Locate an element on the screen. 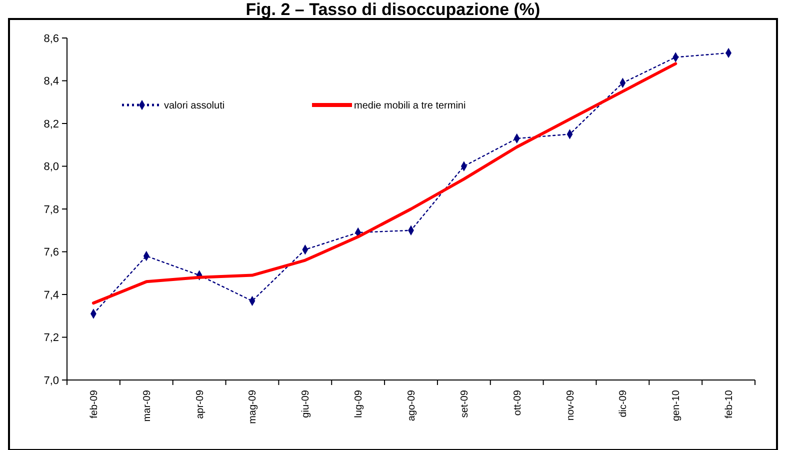 This screenshot has height=450, width=786. x-tick-label: feb-09 is located at coordinates (94, 404).